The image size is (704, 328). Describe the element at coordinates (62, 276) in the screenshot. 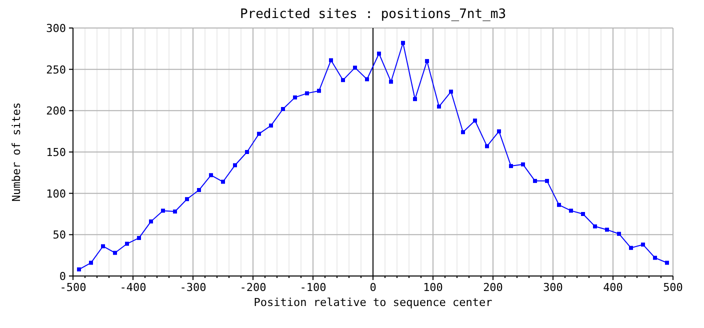

I see `y-tick-label: 0` at that location.